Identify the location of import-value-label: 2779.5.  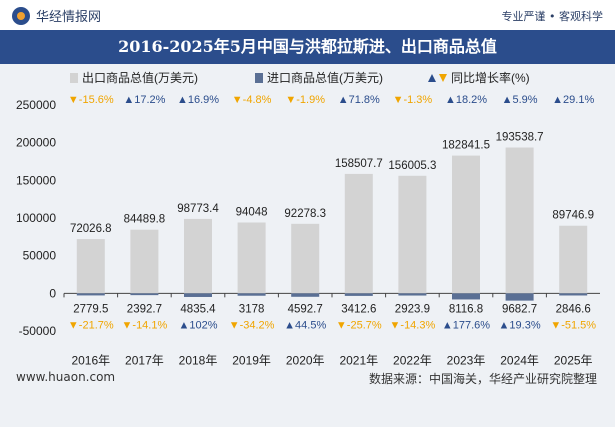
(90, 309).